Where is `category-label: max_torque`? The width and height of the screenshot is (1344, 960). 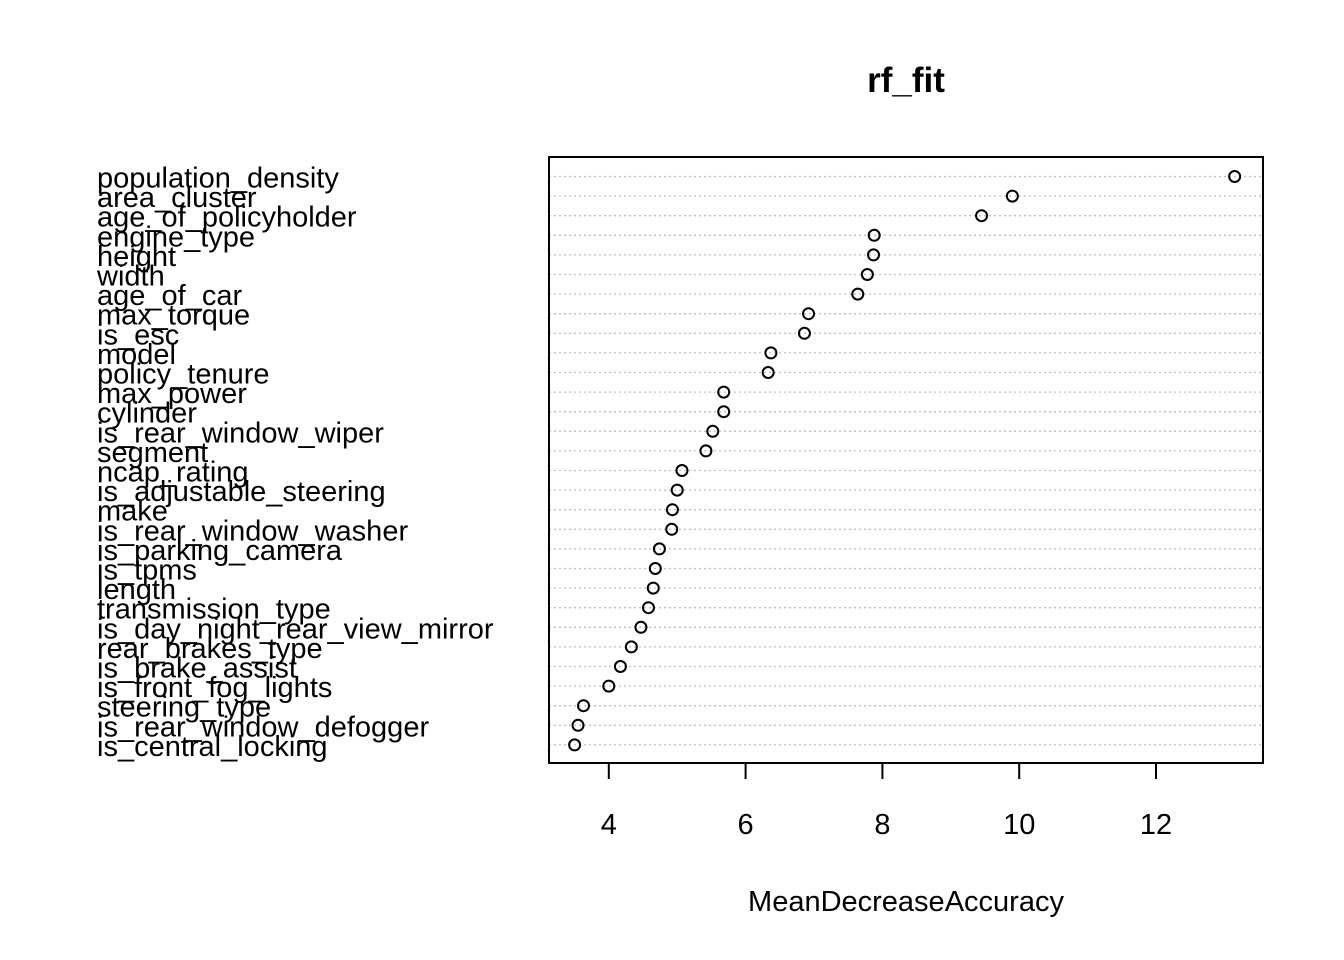 category-label: max_torque is located at coordinates (173, 316).